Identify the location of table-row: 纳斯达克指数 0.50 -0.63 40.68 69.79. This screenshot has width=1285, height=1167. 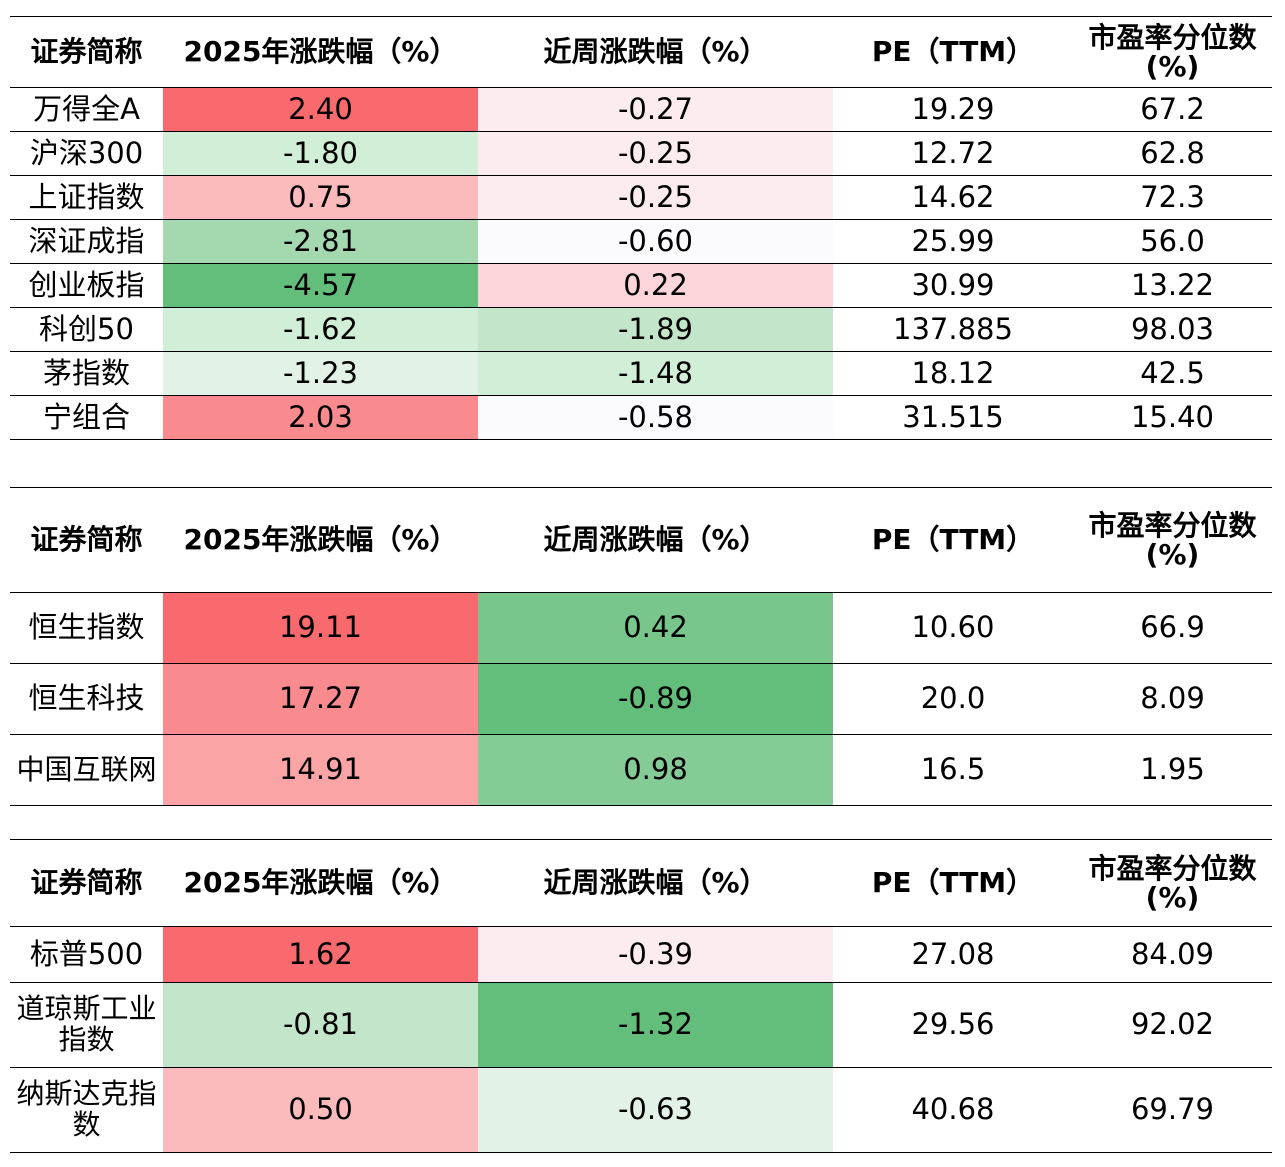
(641, 1110).